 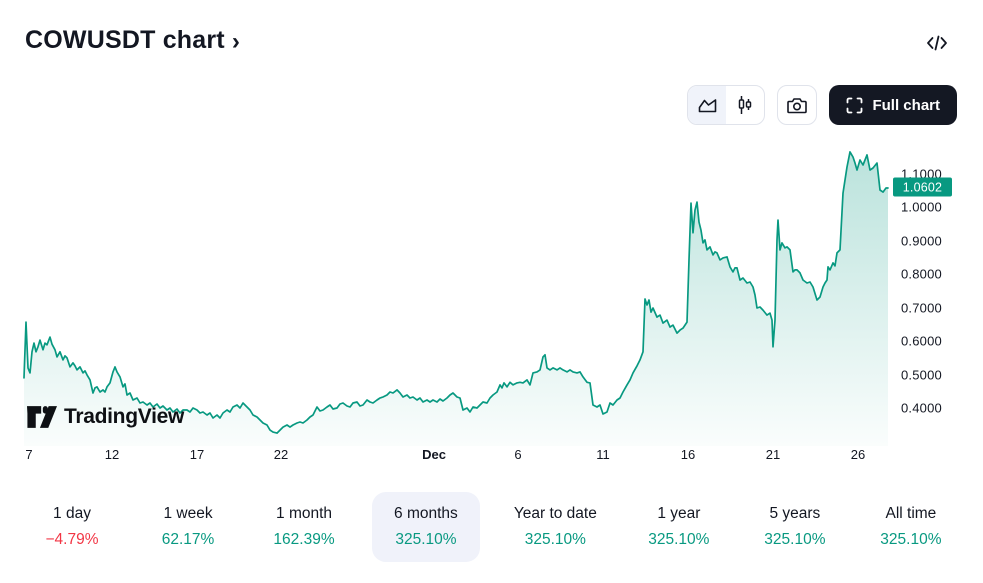 I want to click on range-button-1-week: 1 week 62.17%, so click(x=188, y=526).